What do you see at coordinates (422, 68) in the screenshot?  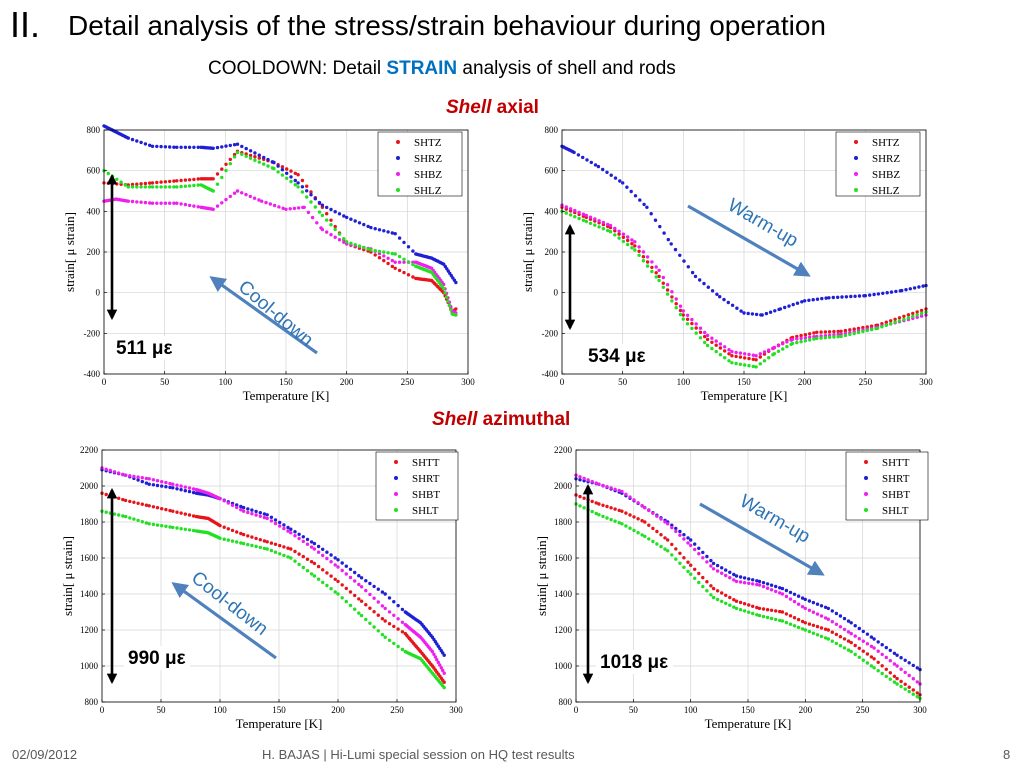 I see `subtitle-highlight: STRAIN` at bounding box center [422, 68].